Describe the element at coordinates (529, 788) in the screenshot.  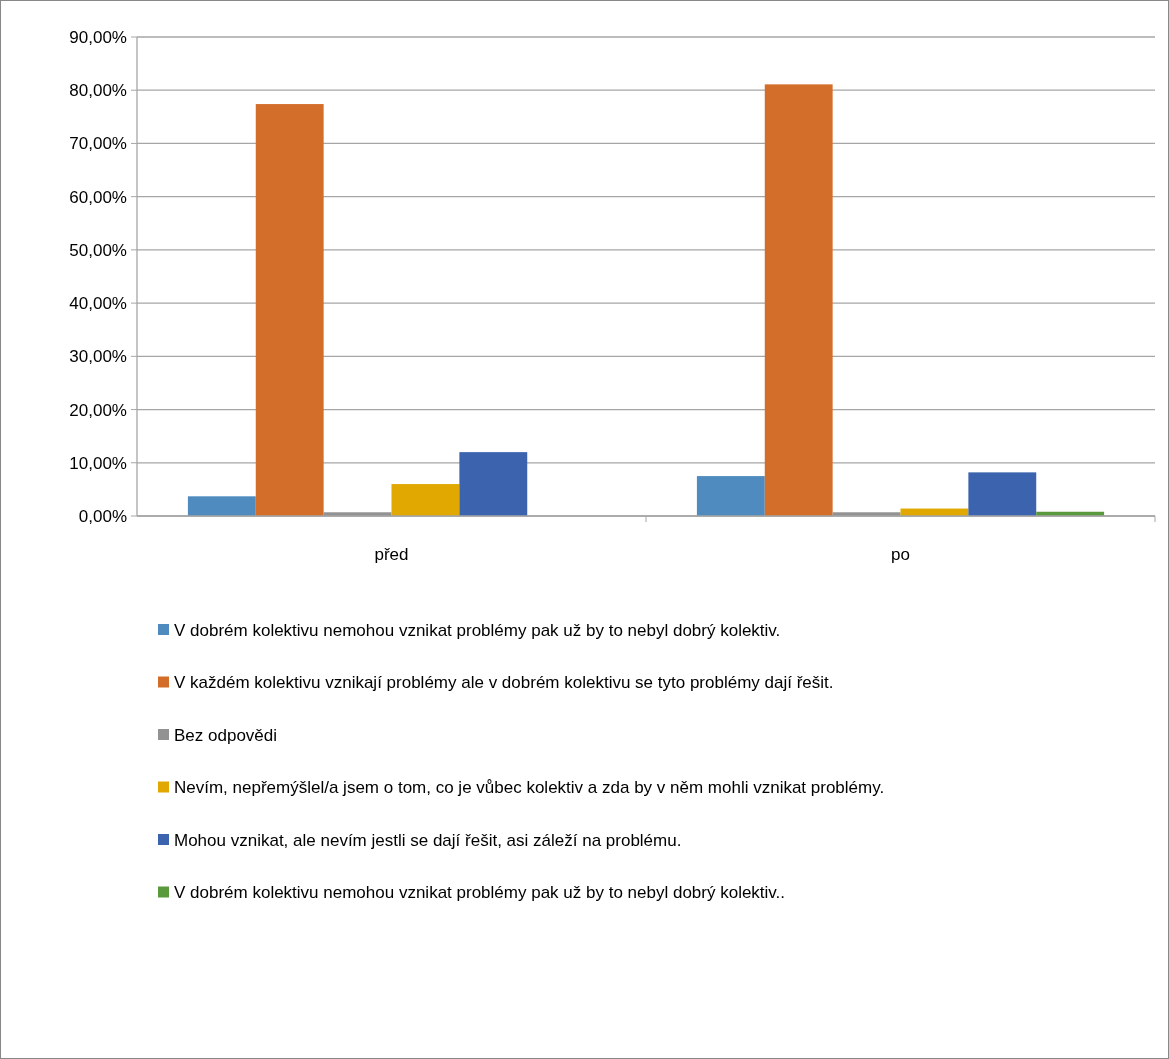
I see `legend-label: Nevím, nepřemýšlel/a jsem o tom, co je vůbec kolektiv a zda by v něm mohli vznikat problémy.` at that location.